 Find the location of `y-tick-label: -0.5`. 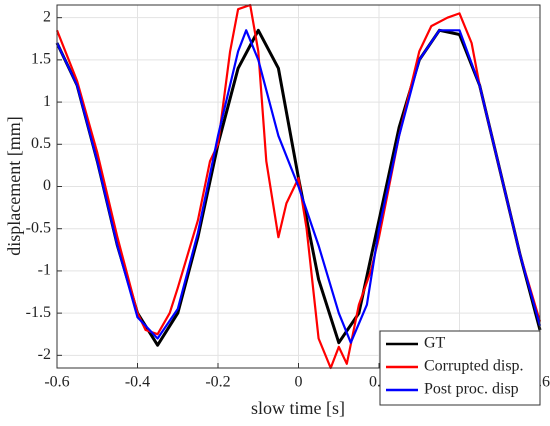

y-tick-label: -0.5 is located at coordinates (38, 227).